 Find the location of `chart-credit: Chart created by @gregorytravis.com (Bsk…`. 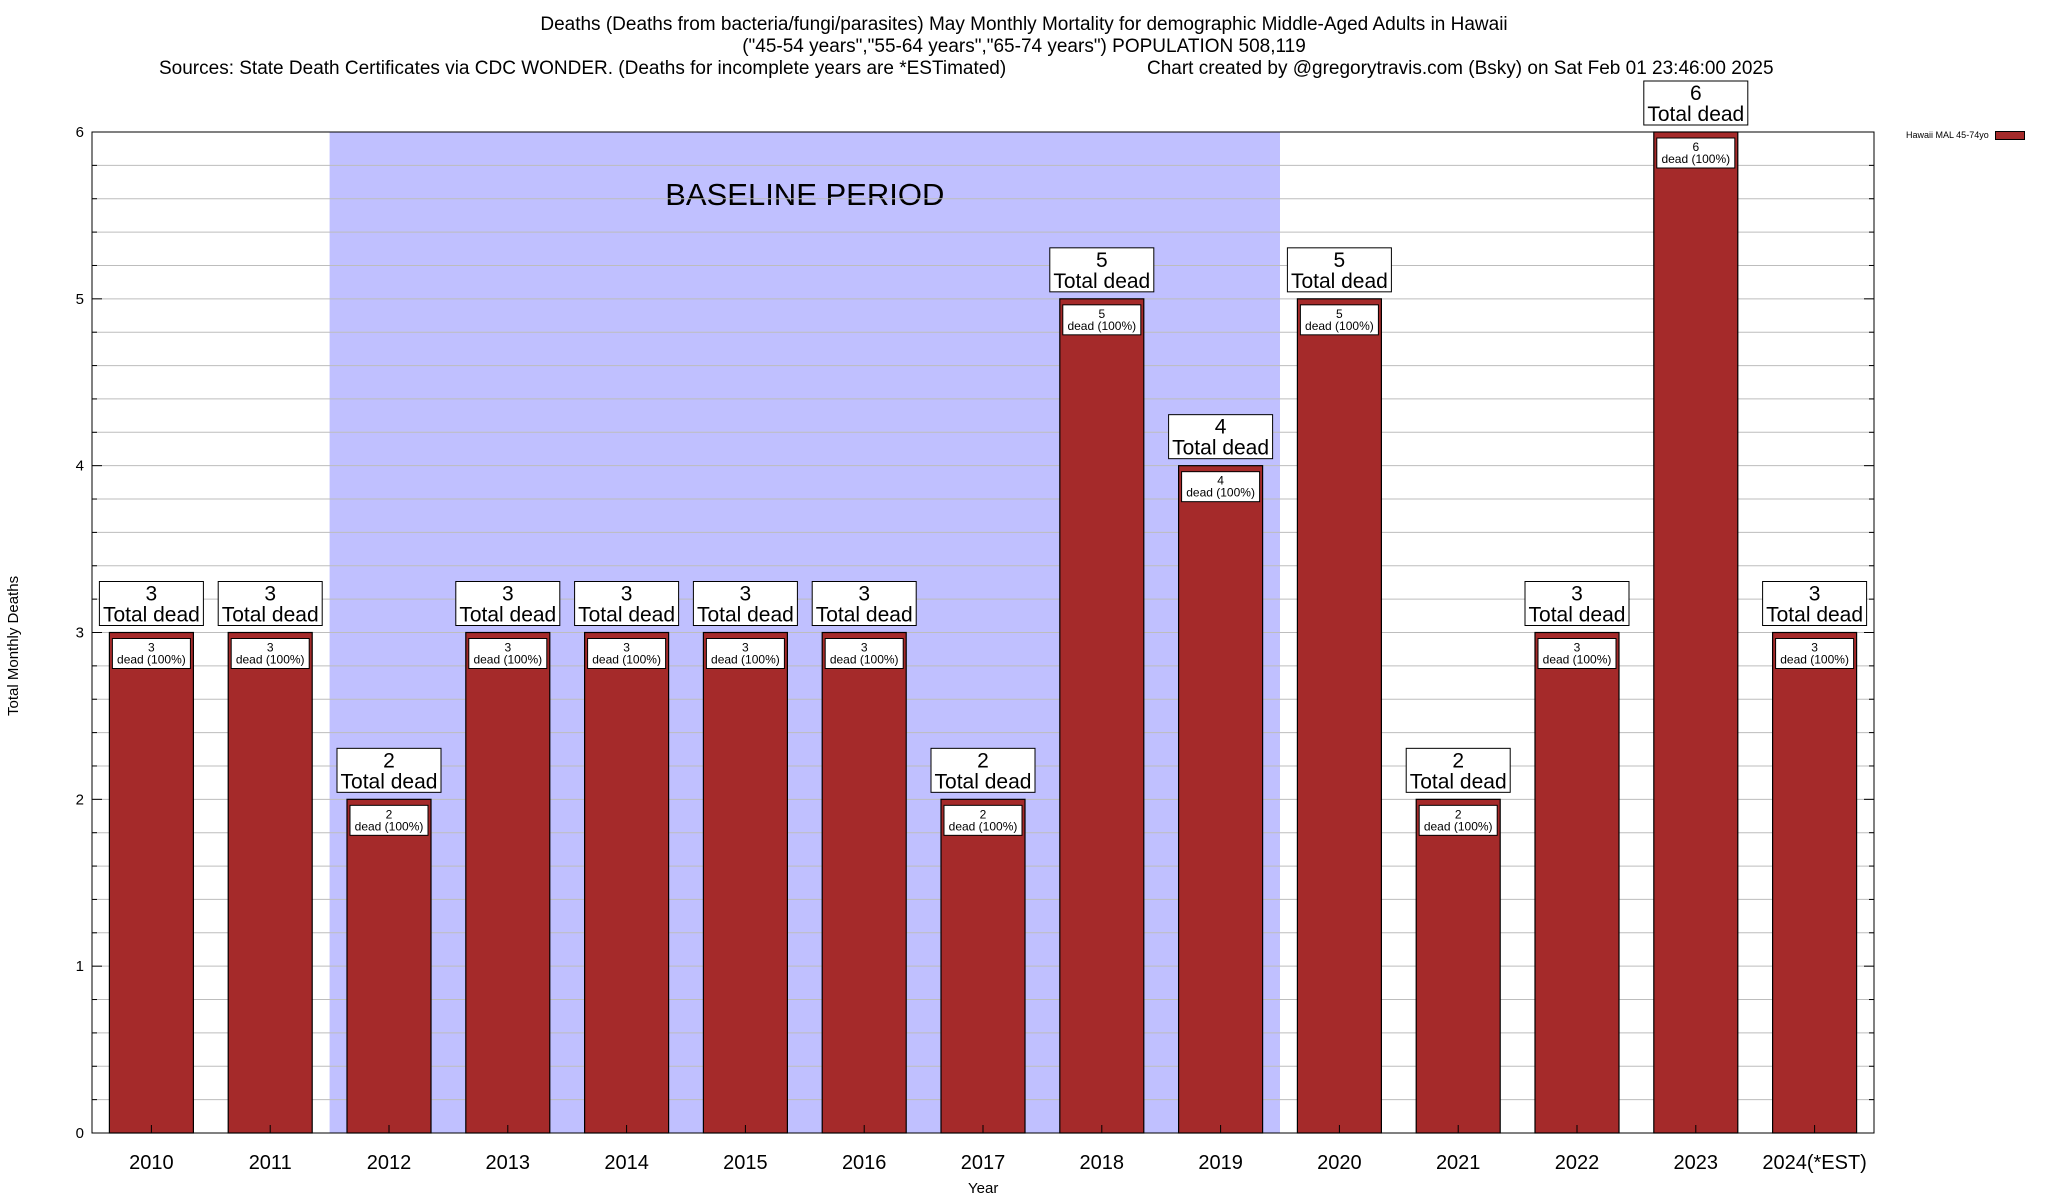

chart-credit: Chart created by @gregorytravis.com (Bsk… is located at coordinates (1460, 68).